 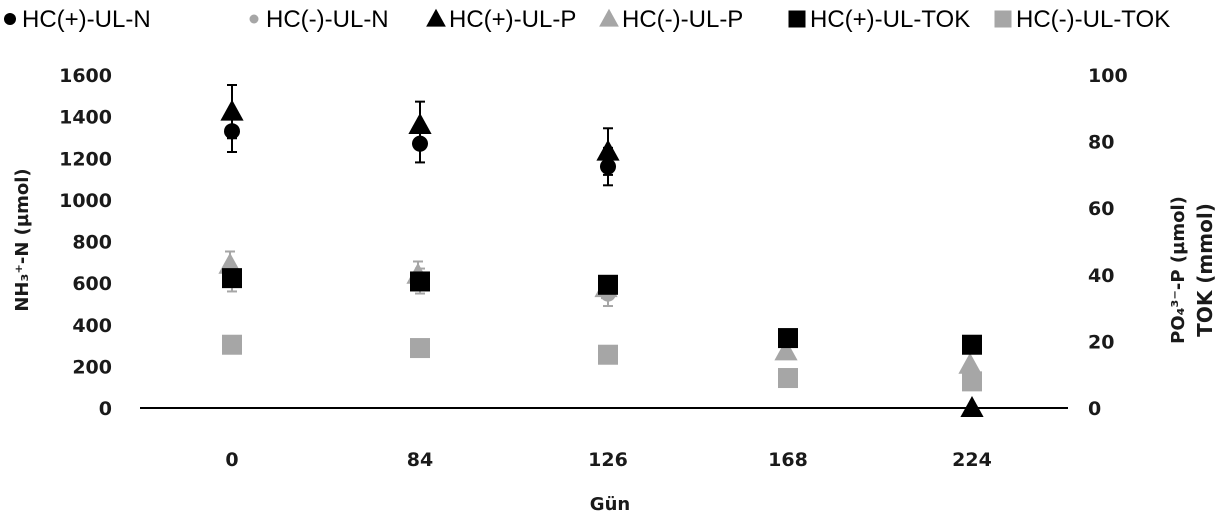 I want to click on right-axis-title-po4: PO₄³⁻-P (µmol), so click(x=1178, y=270).